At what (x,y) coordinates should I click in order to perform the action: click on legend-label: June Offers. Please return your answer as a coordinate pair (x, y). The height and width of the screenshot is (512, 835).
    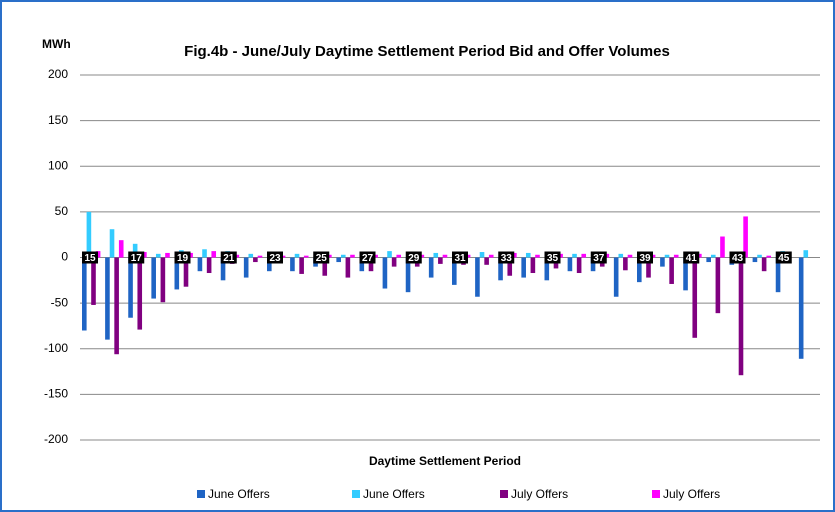
    Looking at the image, I should click on (239, 494).